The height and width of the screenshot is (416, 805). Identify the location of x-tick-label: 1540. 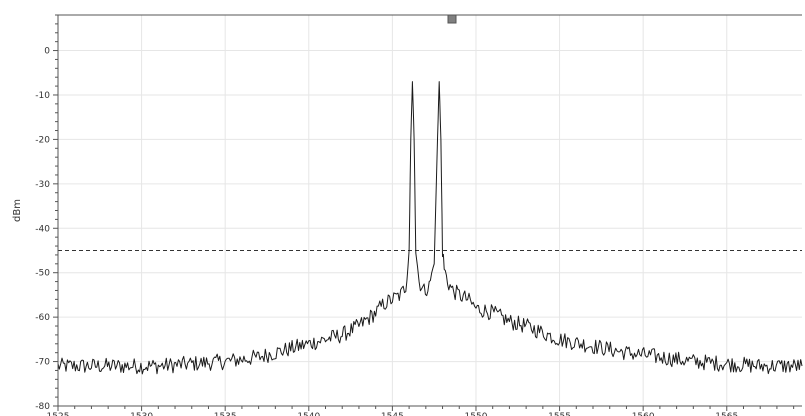
(308, 414).